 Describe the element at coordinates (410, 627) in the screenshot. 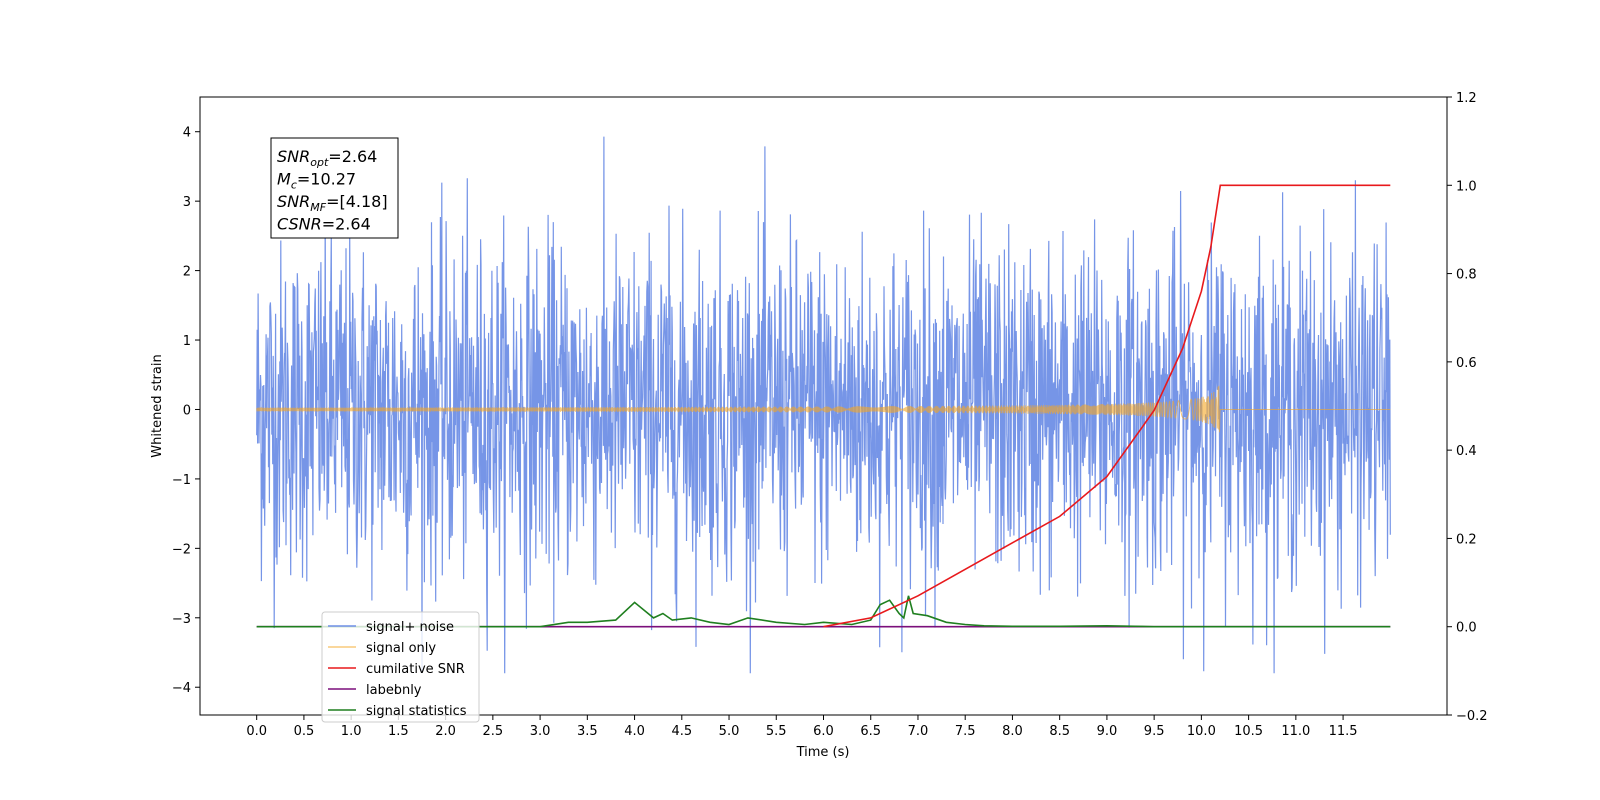

I see `legend-entry: signal+ noise` at that location.